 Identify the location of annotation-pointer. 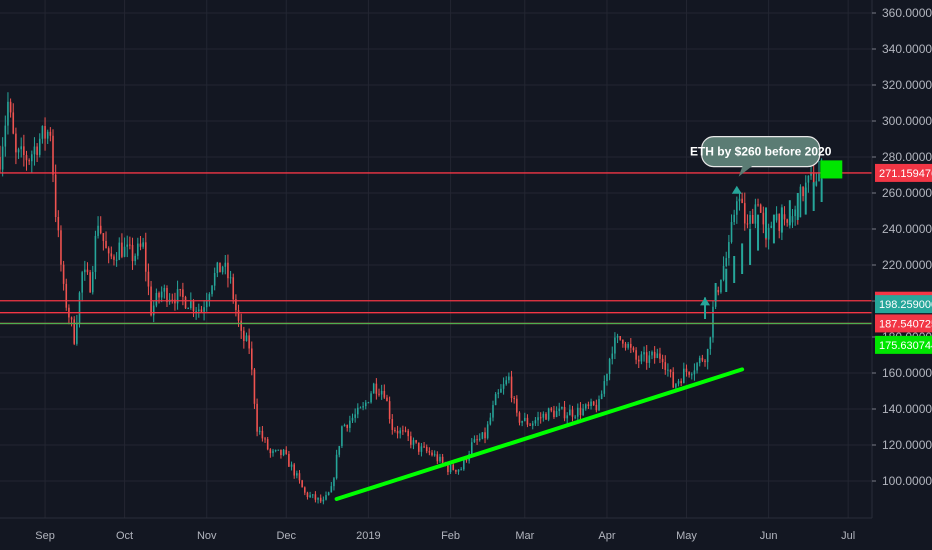
(745, 171).